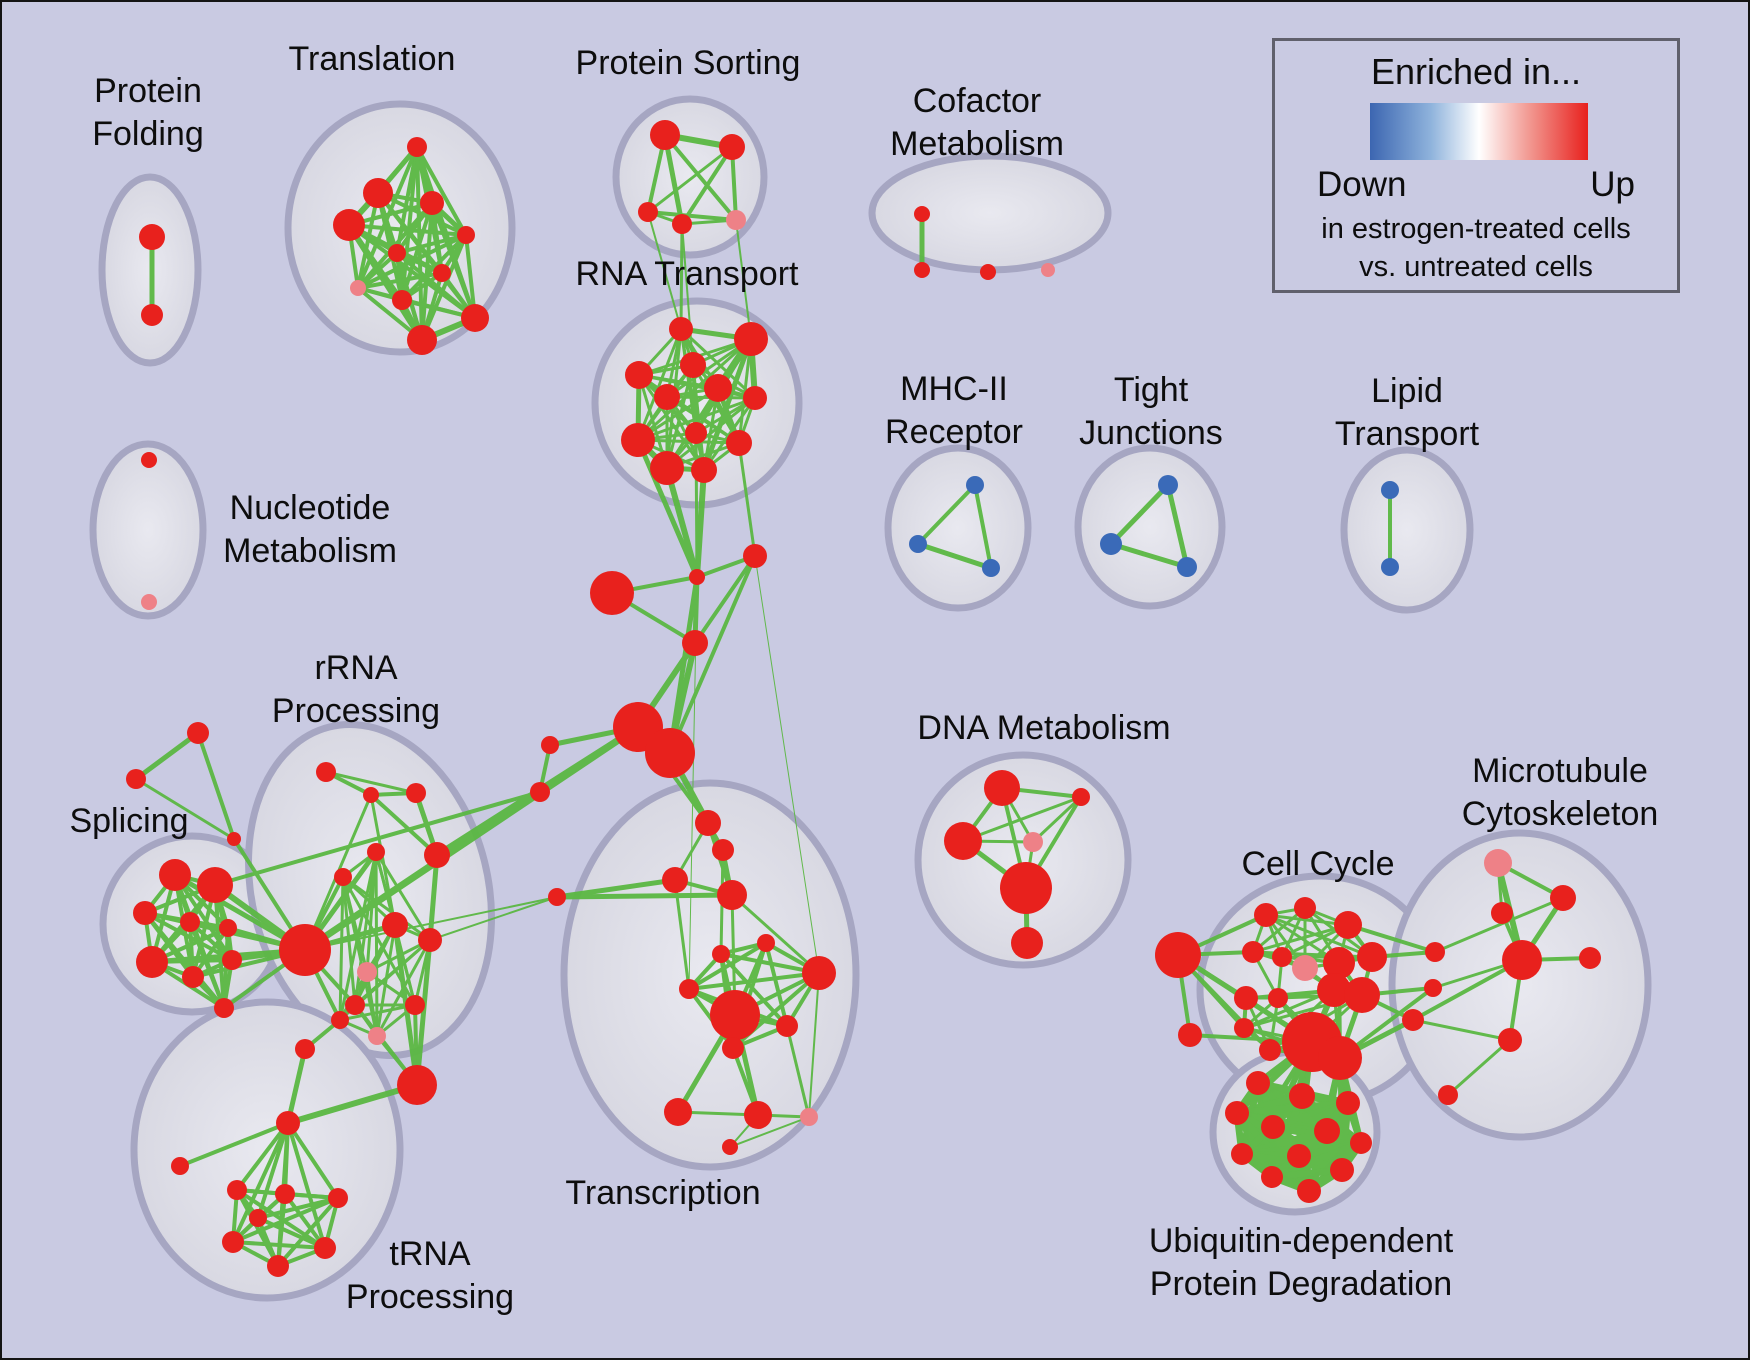 The height and width of the screenshot is (1360, 1750). What do you see at coordinates (430, 1275) in the screenshot?
I see `trna-processing-label: tRNA Processing` at bounding box center [430, 1275].